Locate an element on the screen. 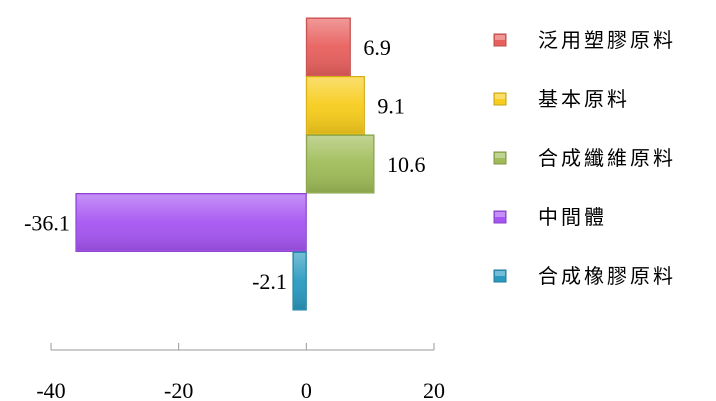  data-label: 9.1 is located at coordinates (391, 106).